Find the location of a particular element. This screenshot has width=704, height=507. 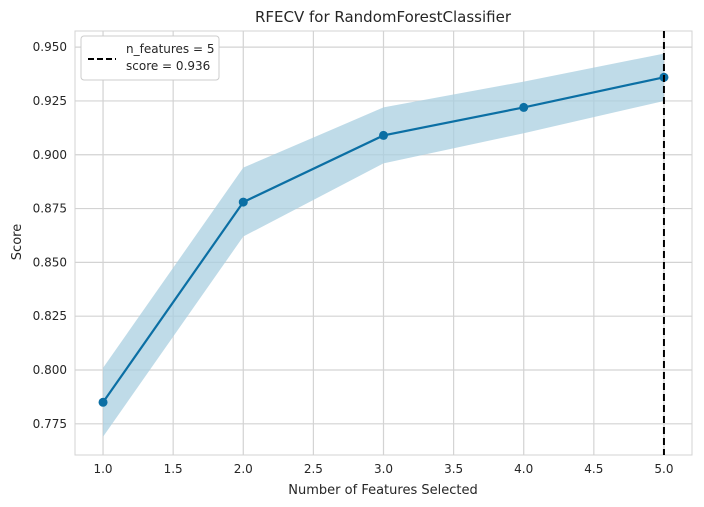

y-axis-ticks: 0.775 0.800 0.825 0.850 0.875 0.900 0.925 0.950 is located at coordinates (50, 235).